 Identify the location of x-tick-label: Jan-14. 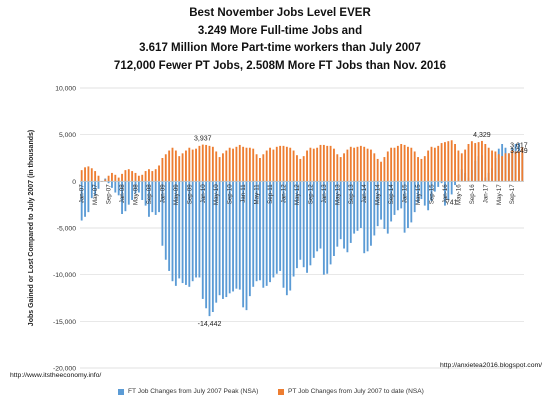
(364, 193).